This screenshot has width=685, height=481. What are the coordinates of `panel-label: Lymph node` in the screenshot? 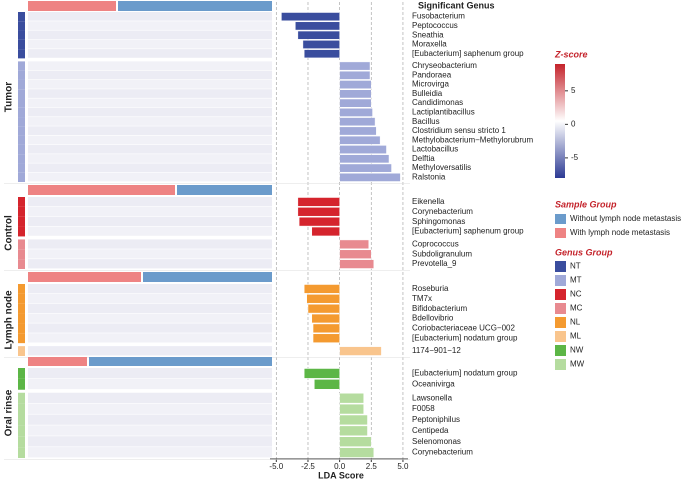 It's located at (9, 320).